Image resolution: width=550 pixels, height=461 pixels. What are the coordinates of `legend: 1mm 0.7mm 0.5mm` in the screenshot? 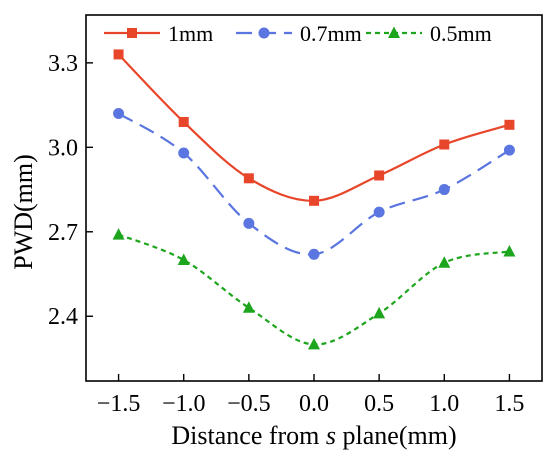 It's located at (298, 33).